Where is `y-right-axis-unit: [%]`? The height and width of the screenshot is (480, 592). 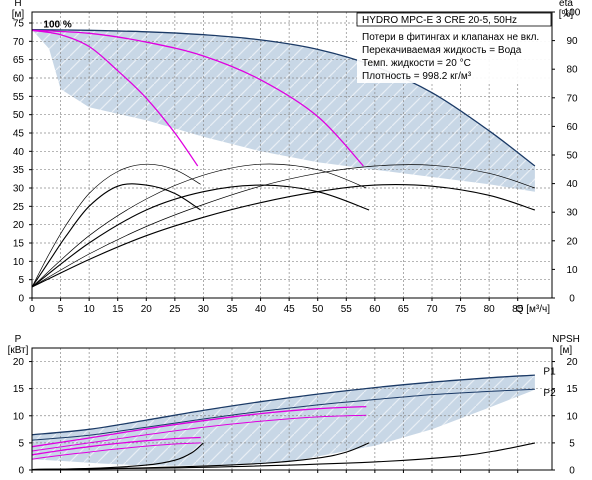 y-right-axis-unit: [%] is located at coordinates (566, 14).